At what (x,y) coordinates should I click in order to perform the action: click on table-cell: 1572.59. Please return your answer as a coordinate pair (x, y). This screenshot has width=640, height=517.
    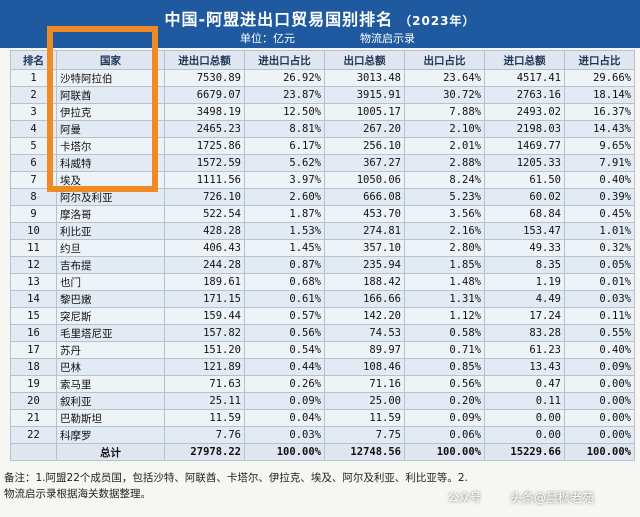
    Looking at the image, I should click on (204, 163).